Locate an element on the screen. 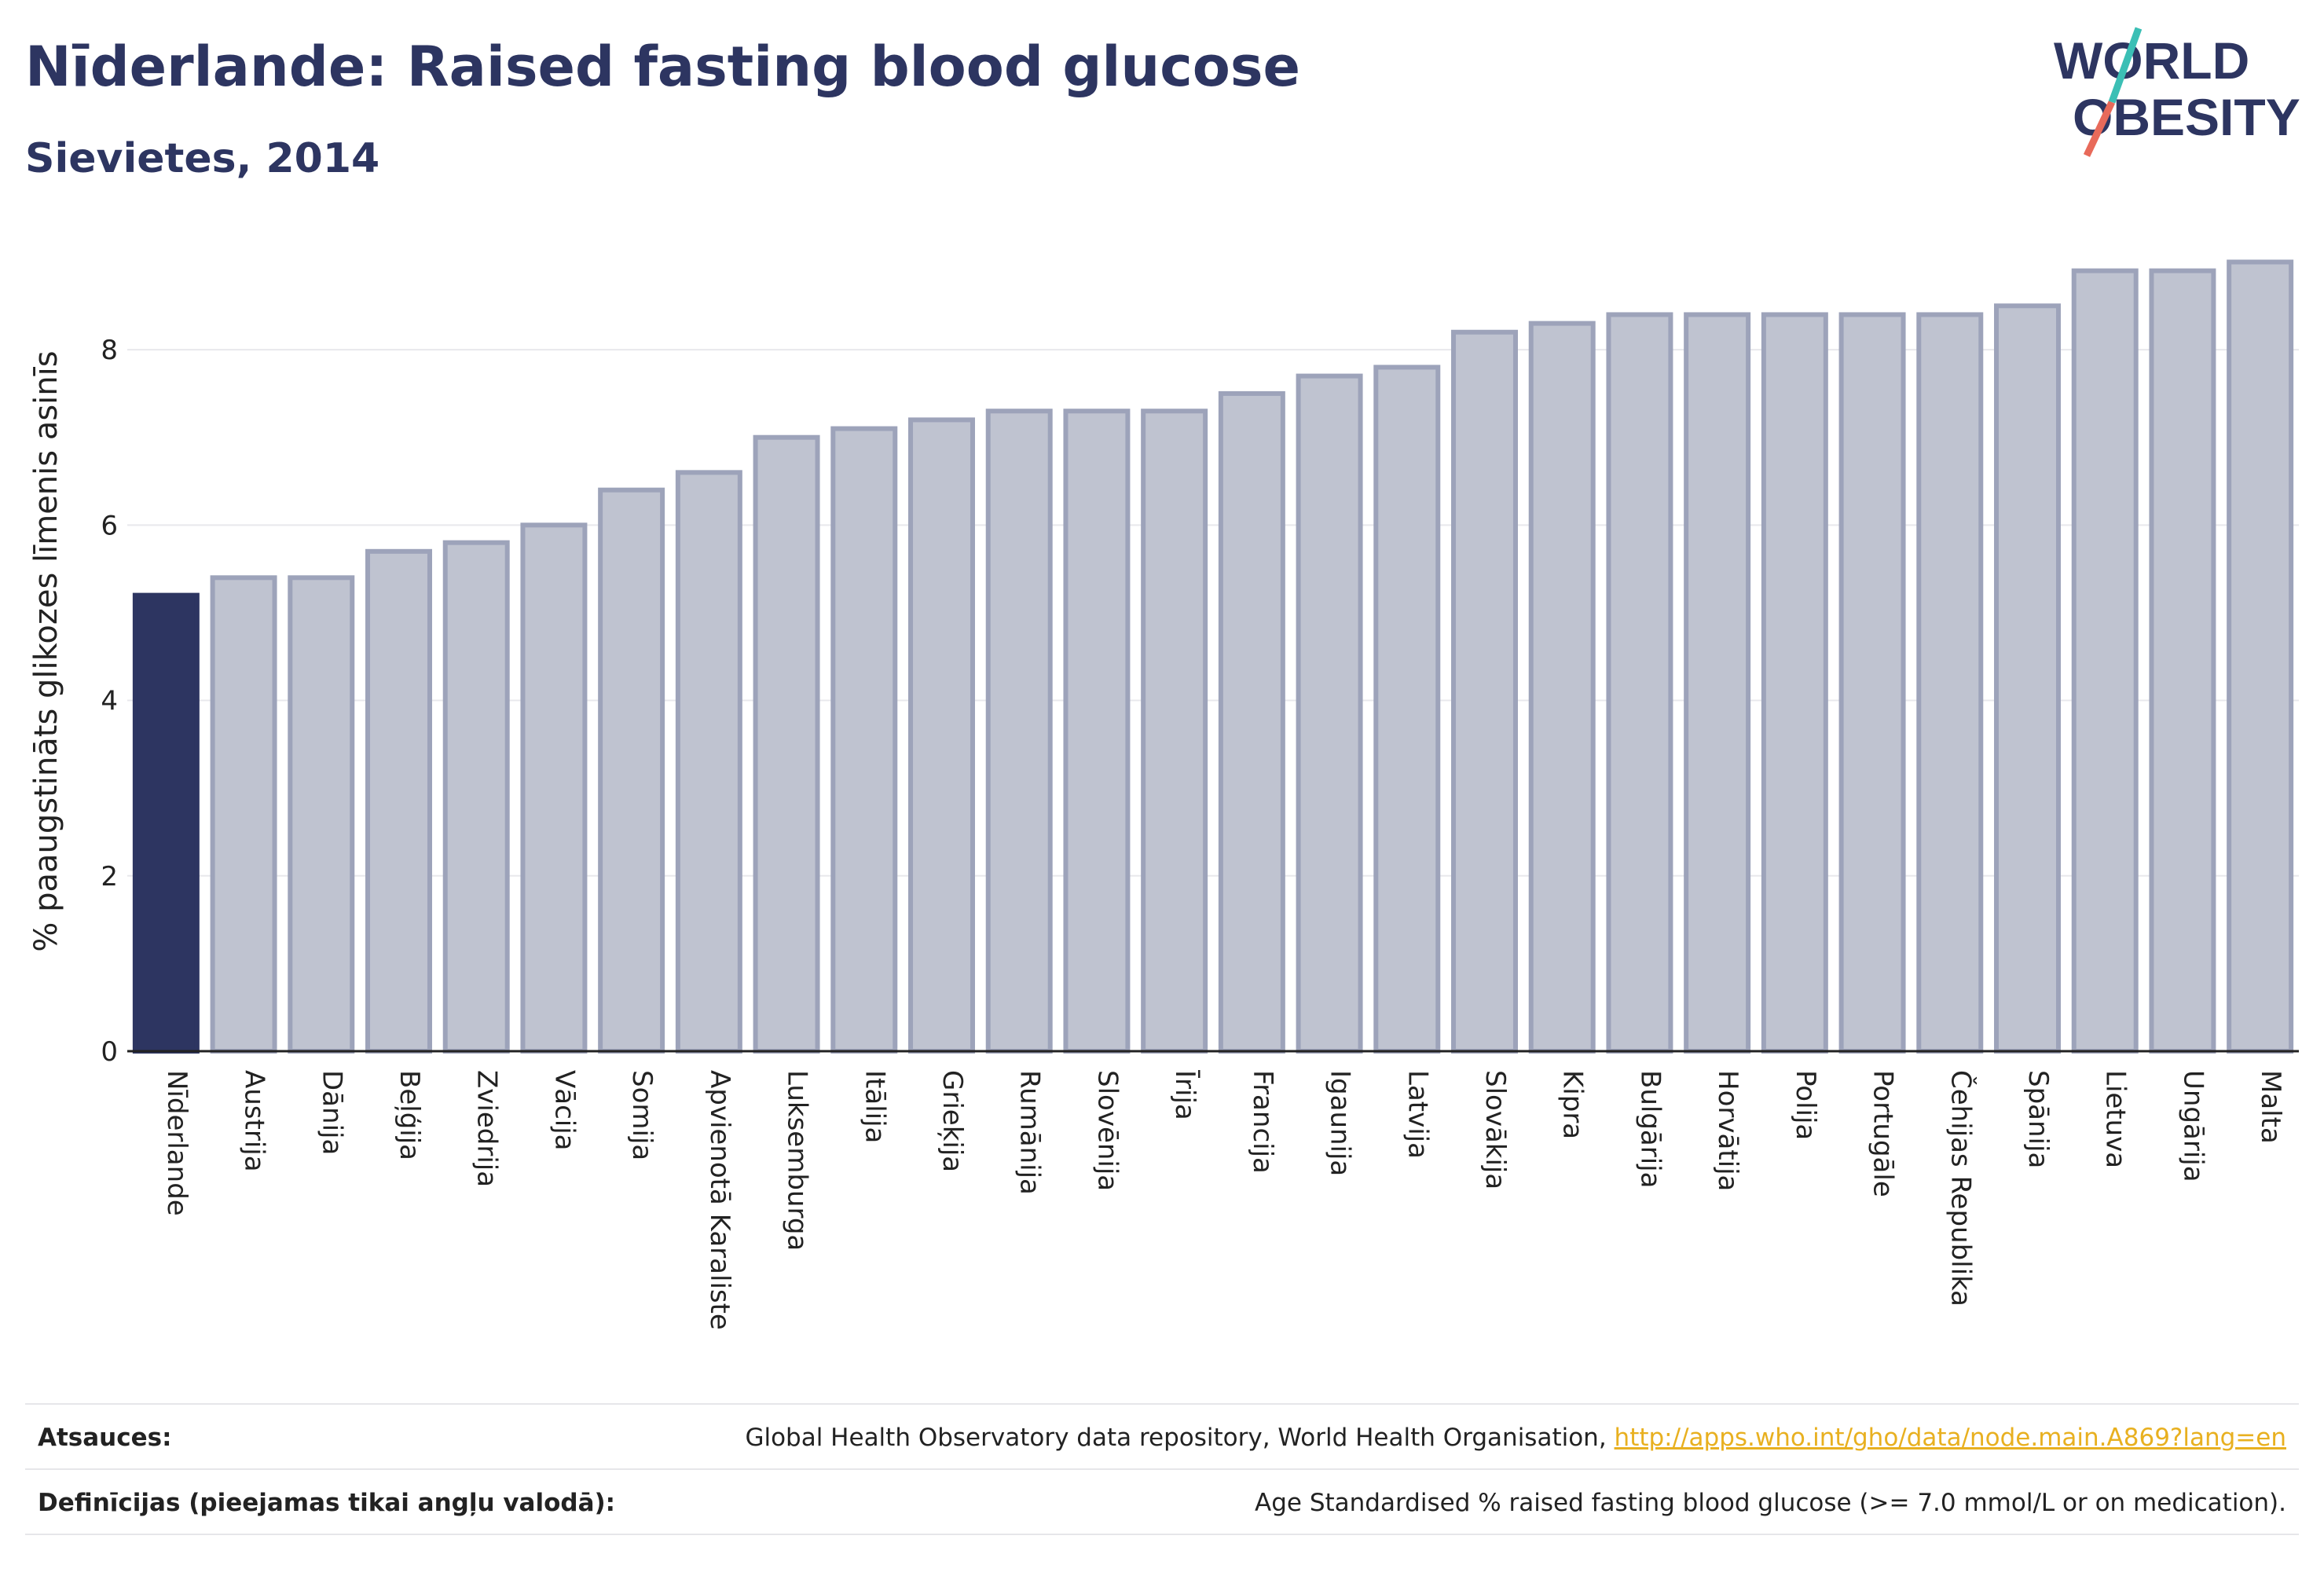 The height and width of the screenshot is (1576, 2324). x-tick-label: Čehijas Republika is located at coordinates (1961, 1188).